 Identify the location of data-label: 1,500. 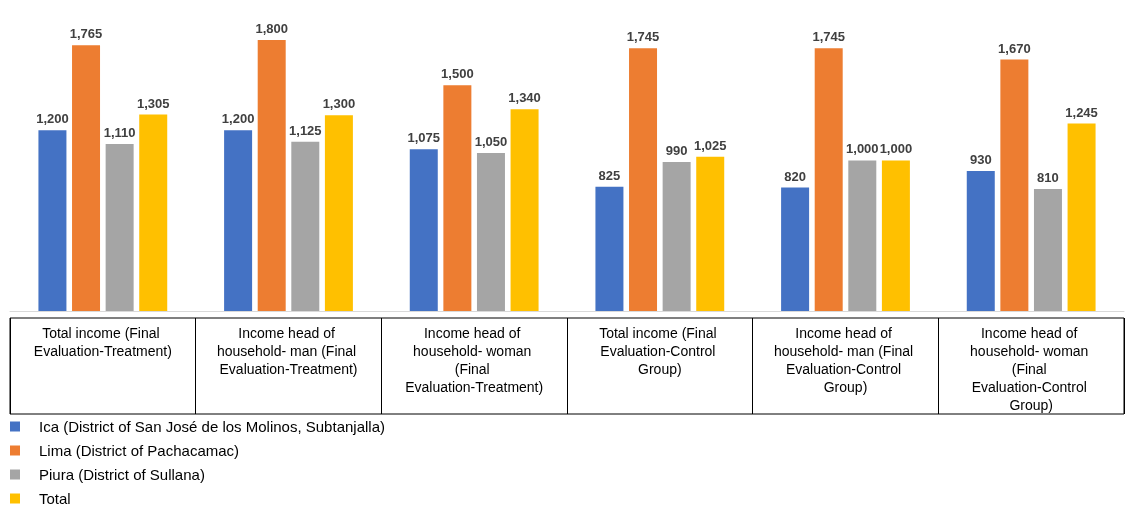
(457, 74).